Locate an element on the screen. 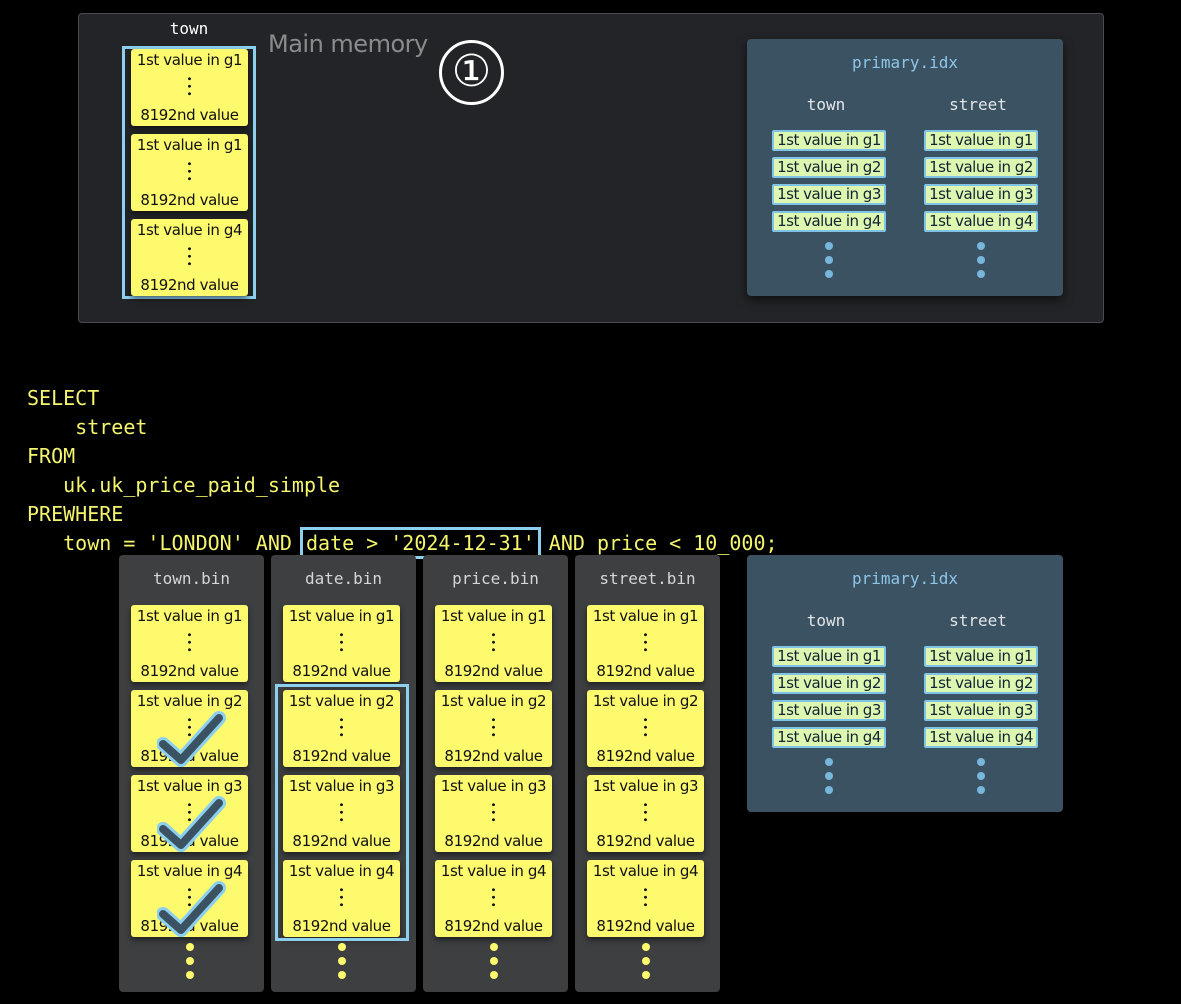 The height and width of the screenshot is (1004, 1181). granule-selection-box is located at coordinates (342, 812).